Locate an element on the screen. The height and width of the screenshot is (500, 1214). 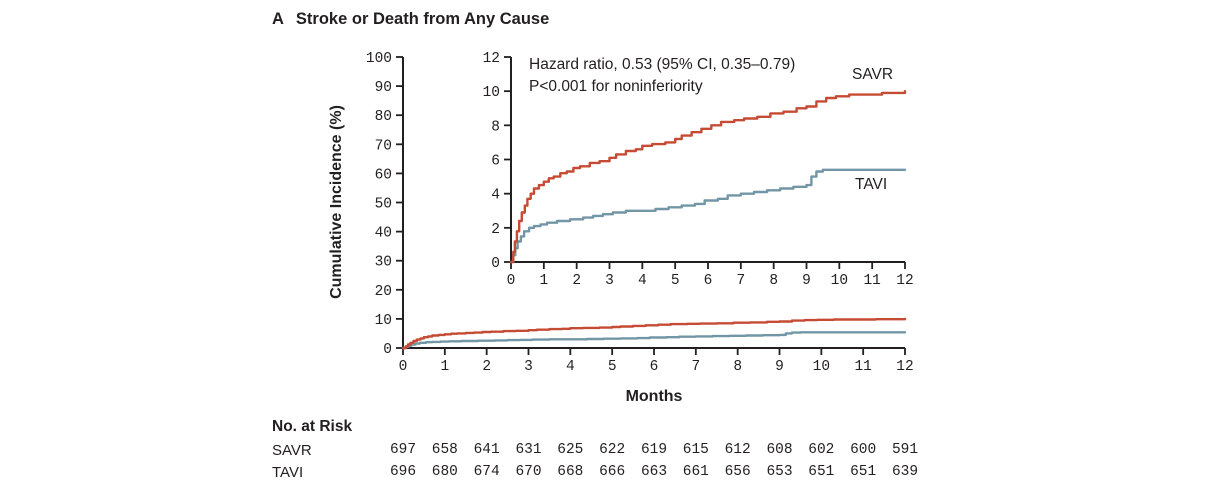
main-chart-y-tick-label: 10 is located at coordinates (383, 321).